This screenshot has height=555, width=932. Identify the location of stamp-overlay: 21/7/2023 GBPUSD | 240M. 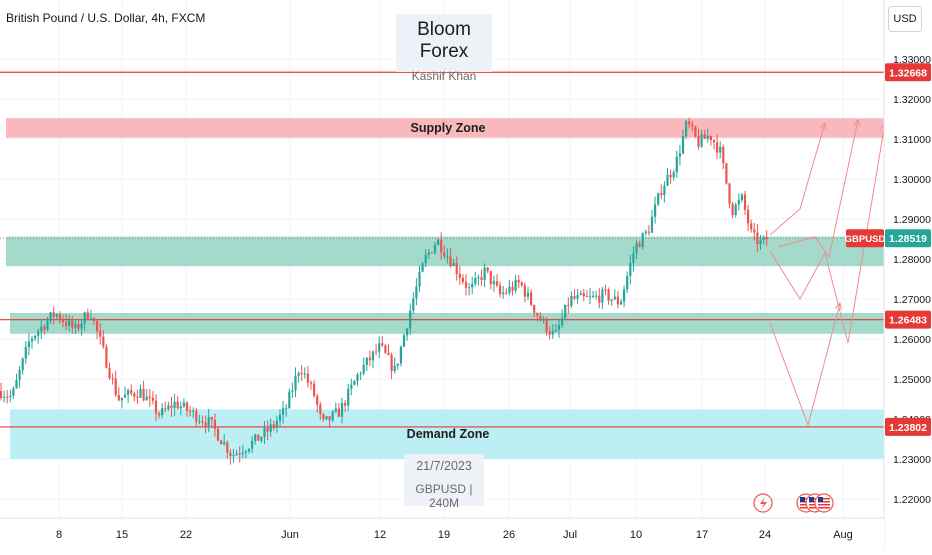
(444, 482).